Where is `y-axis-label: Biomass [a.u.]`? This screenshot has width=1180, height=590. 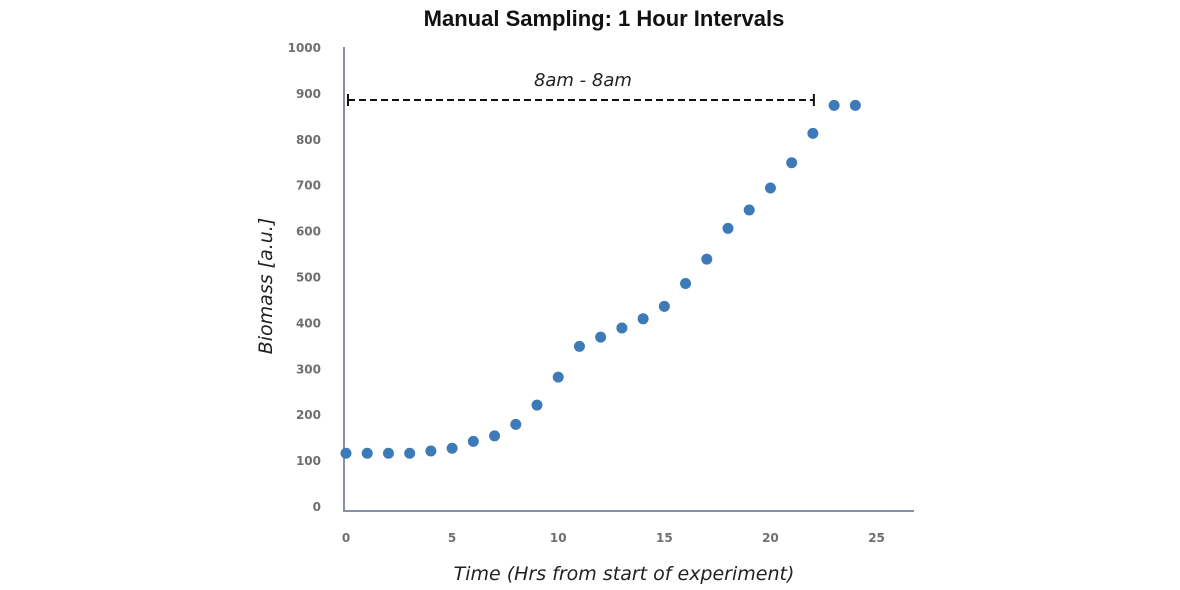 y-axis-label: Biomass [a.u.] is located at coordinates (266, 286).